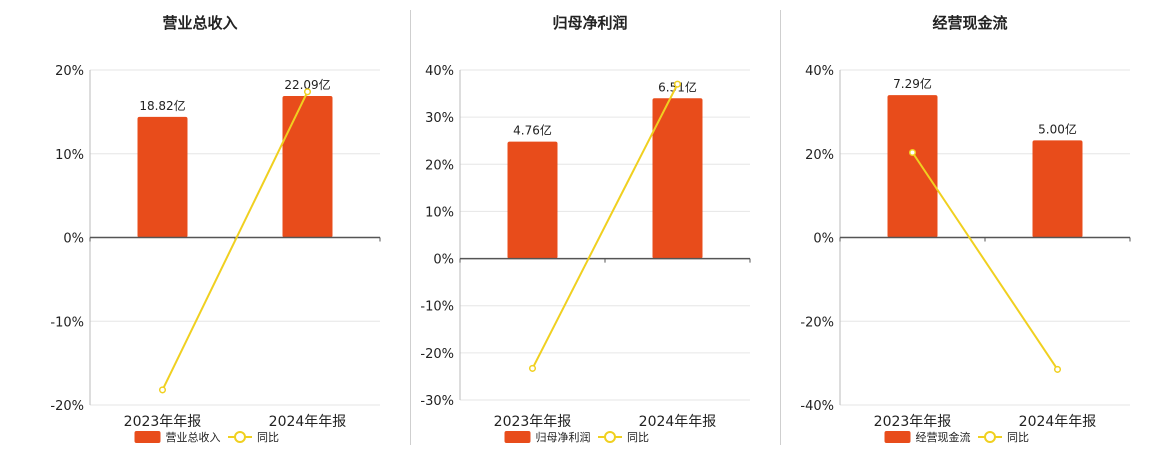 The height and width of the screenshot is (454, 1160). What do you see at coordinates (439, 118) in the screenshot?
I see `y-tick-label: 30%` at bounding box center [439, 118].